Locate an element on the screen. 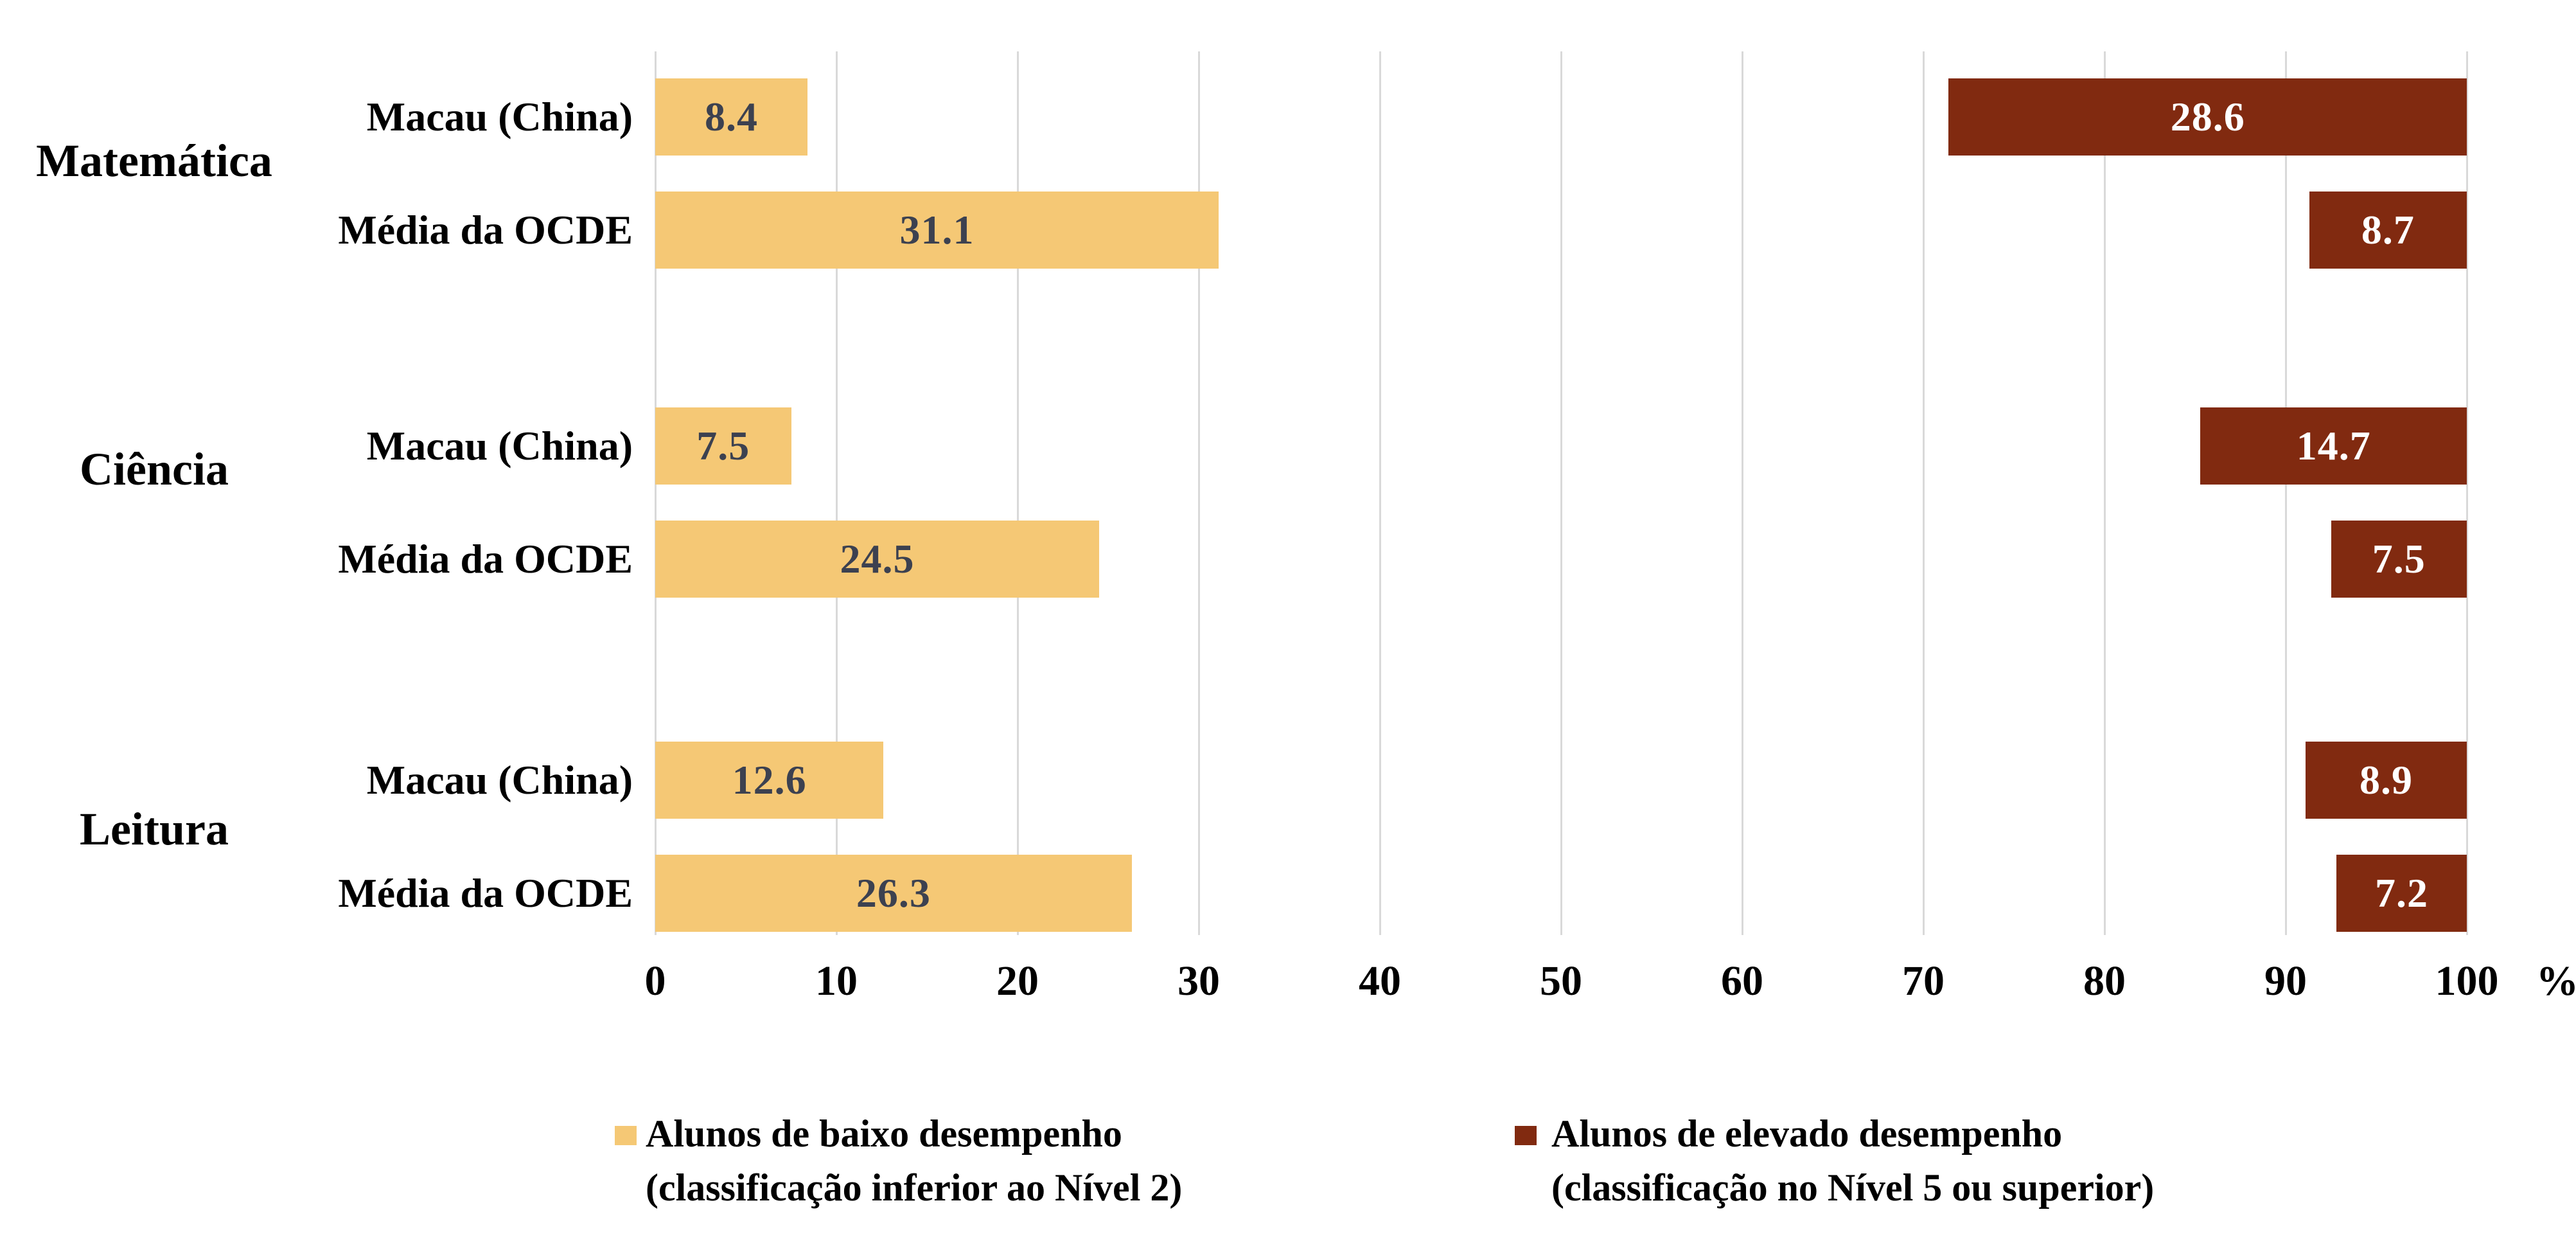 The width and height of the screenshot is (2576, 1248). bar-value-label: 7.2 is located at coordinates (2401, 893).